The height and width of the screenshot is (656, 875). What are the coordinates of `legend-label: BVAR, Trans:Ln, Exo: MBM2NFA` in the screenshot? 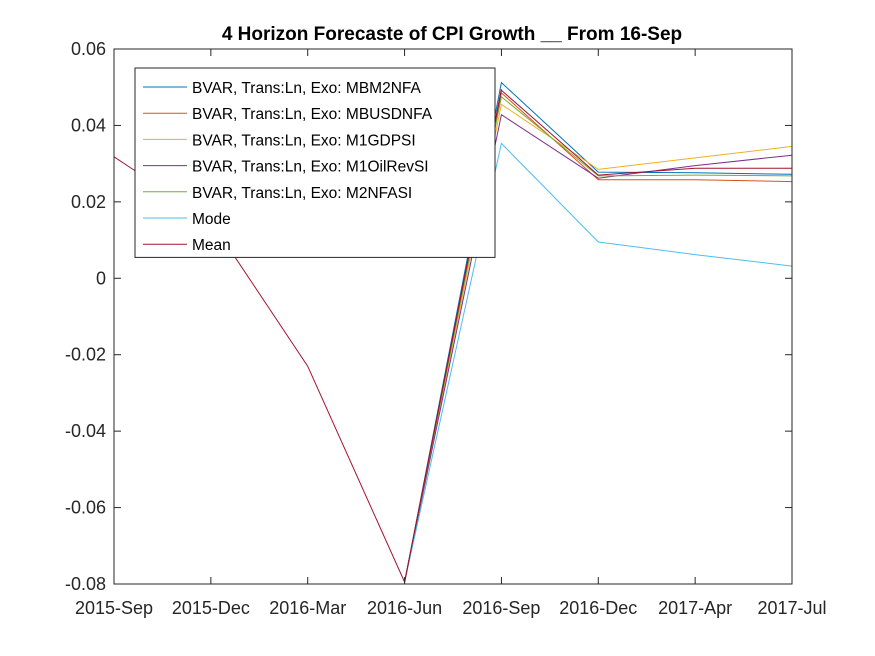 It's located at (307, 88).